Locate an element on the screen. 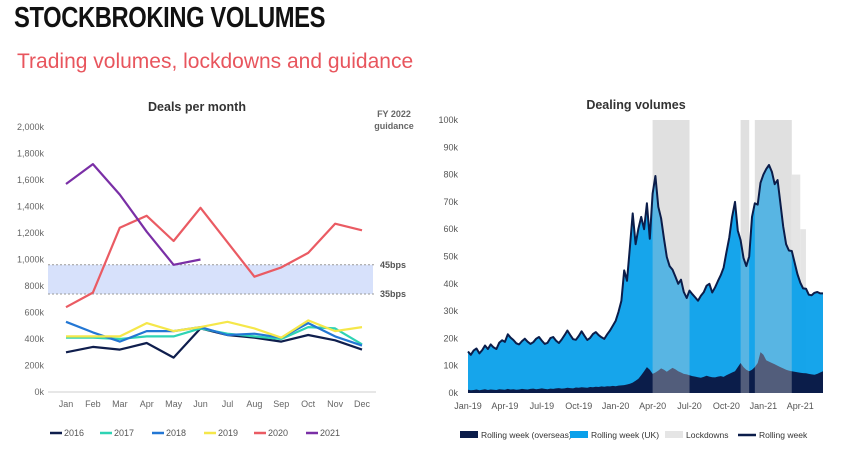 This screenshot has width=843, height=454. y-tick-label: 90k is located at coordinates (450, 147).